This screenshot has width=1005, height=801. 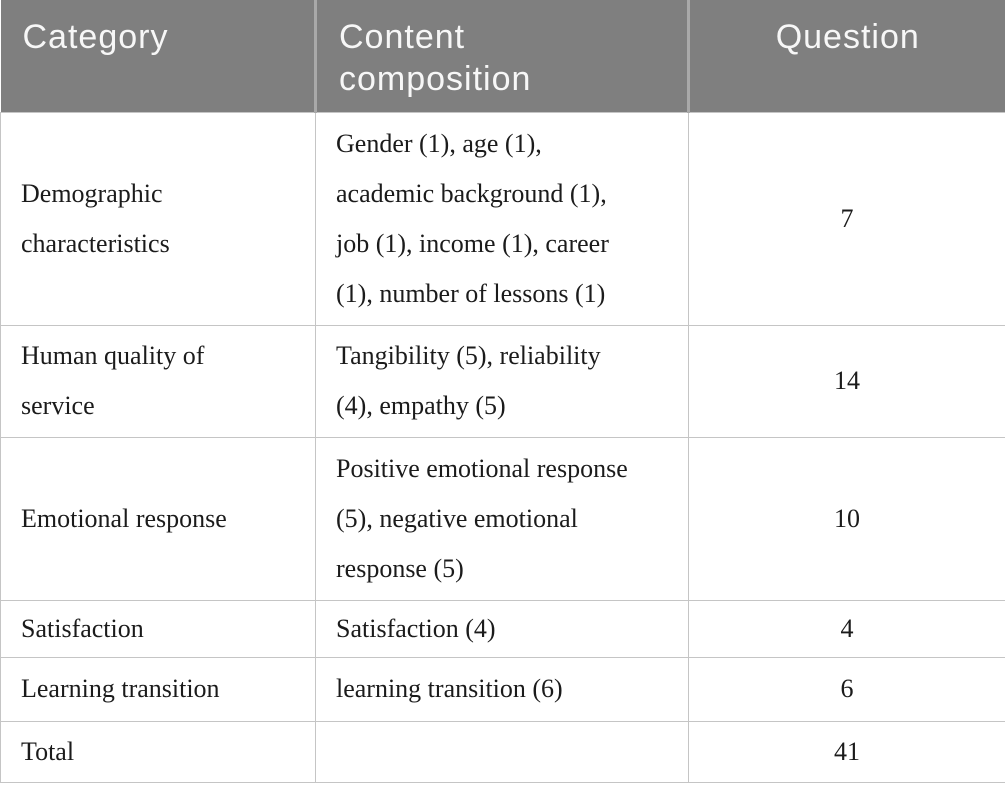 What do you see at coordinates (846, 518) in the screenshot?
I see `question-count-cell: 10` at bounding box center [846, 518].